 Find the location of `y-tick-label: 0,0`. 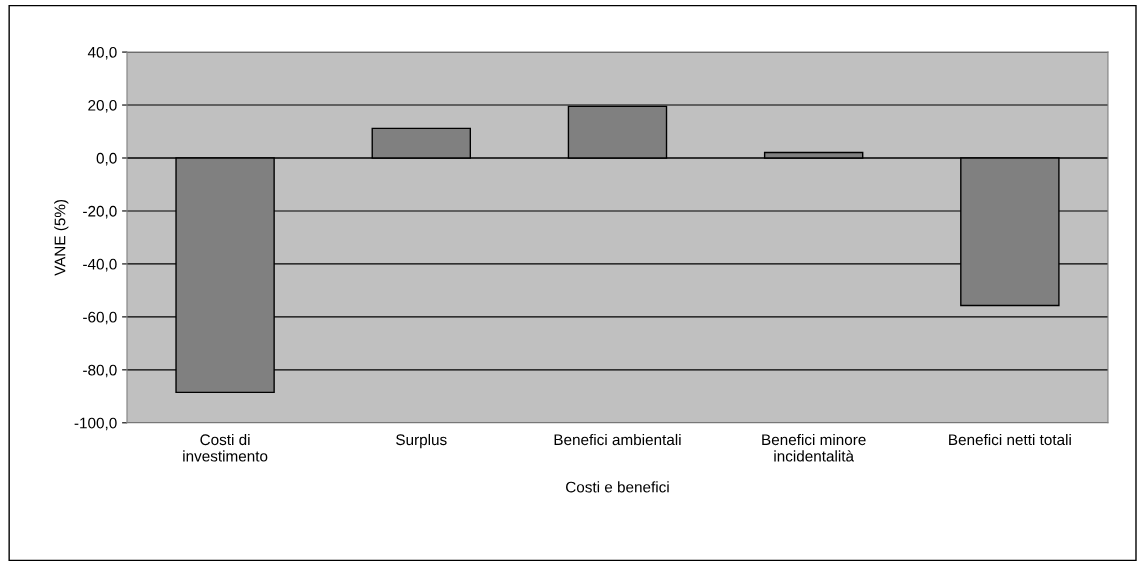

y-tick-label: 0,0 is located at coordinates (106, 159).